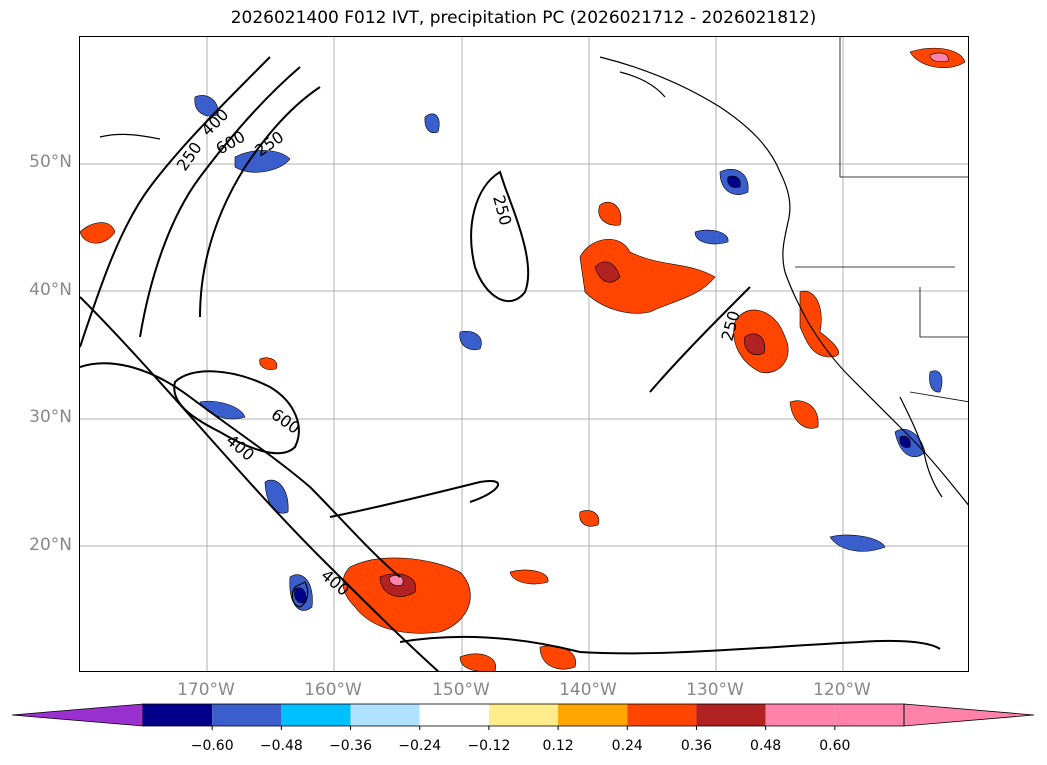 Image resolution: width=1047 pixels, height=765 pixels. Describe the element at coordinates (236, 412) in the screenshot. I see `ivt-contour-600-mid` at that location.